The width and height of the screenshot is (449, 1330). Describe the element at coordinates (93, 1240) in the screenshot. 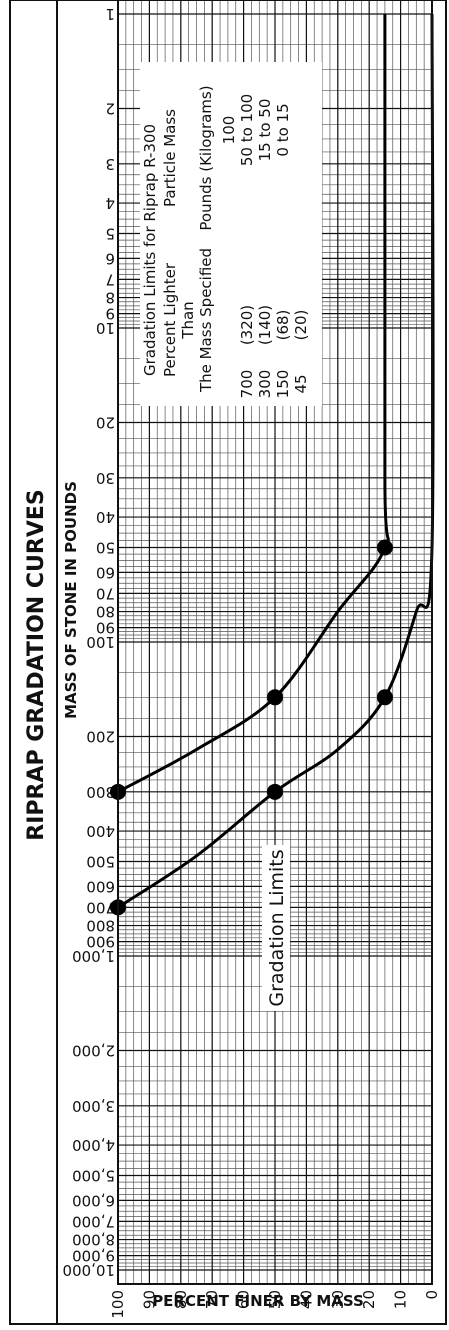

I see `x-tick-label: 8,000` at that location.